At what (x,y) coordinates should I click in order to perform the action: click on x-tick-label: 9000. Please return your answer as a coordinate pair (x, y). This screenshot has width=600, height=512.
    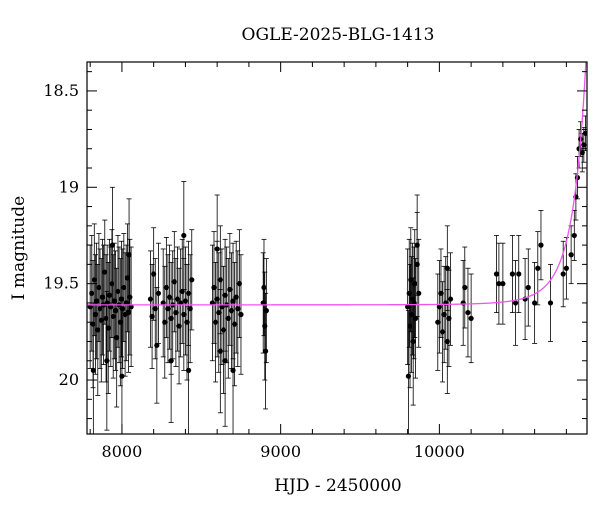
    Looking at the image, I should click on (280, 451).